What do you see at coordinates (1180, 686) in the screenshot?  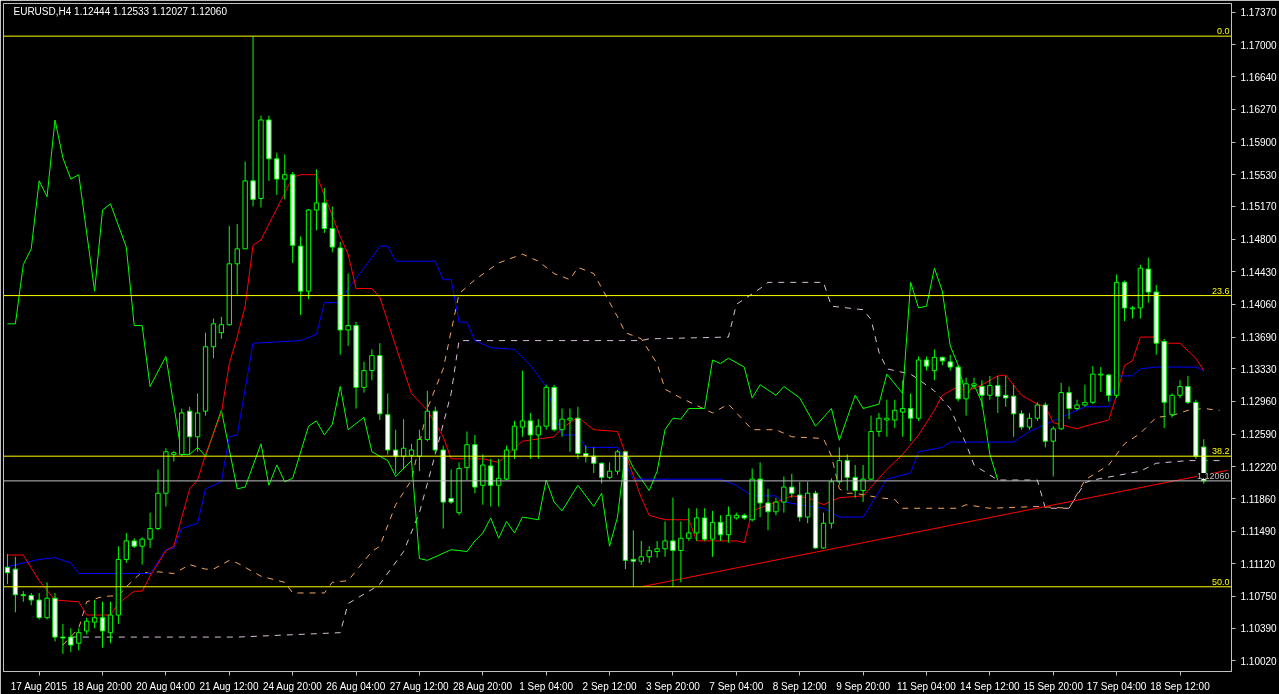 I see `x-tick-label: 18 Sep 12:00` at bounding box center [1180, 686].